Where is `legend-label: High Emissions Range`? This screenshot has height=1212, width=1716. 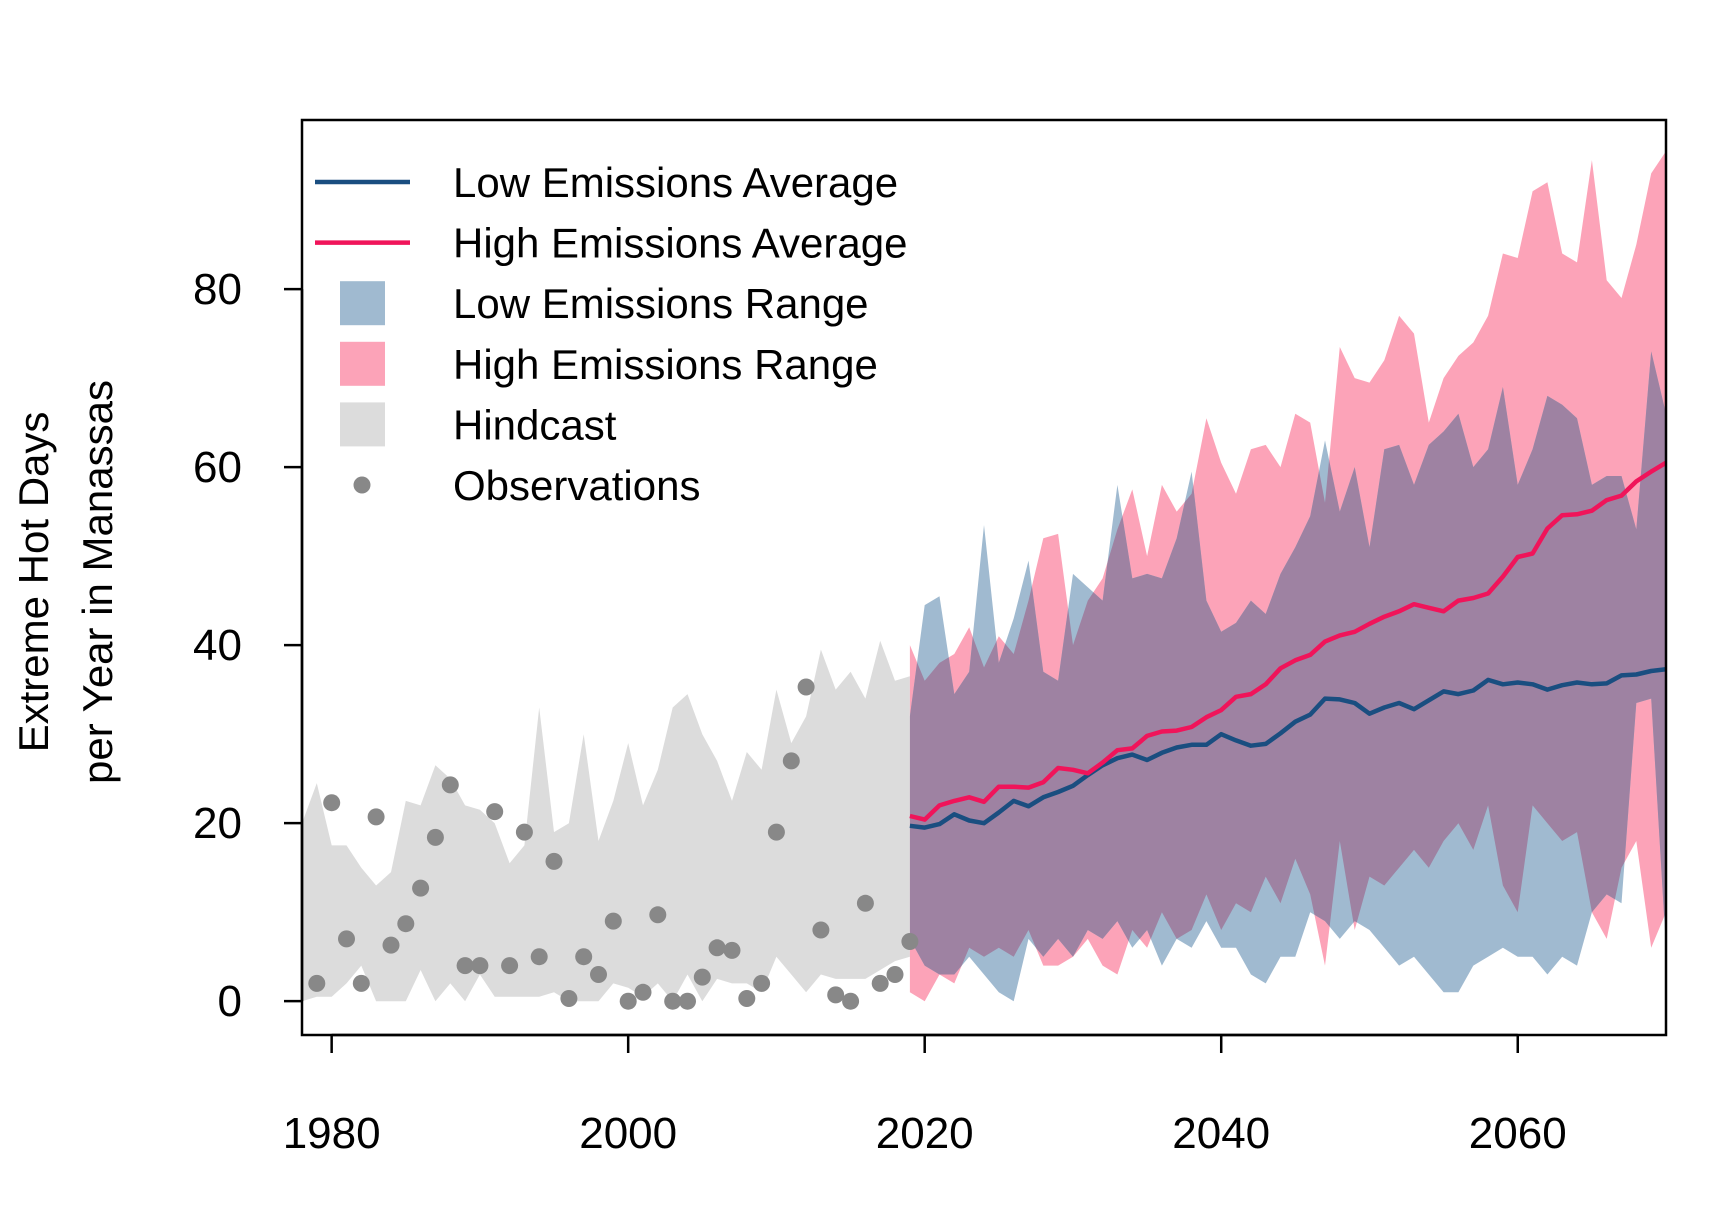
legend-label: High Emissions Range is located at coordinates (665, 364).